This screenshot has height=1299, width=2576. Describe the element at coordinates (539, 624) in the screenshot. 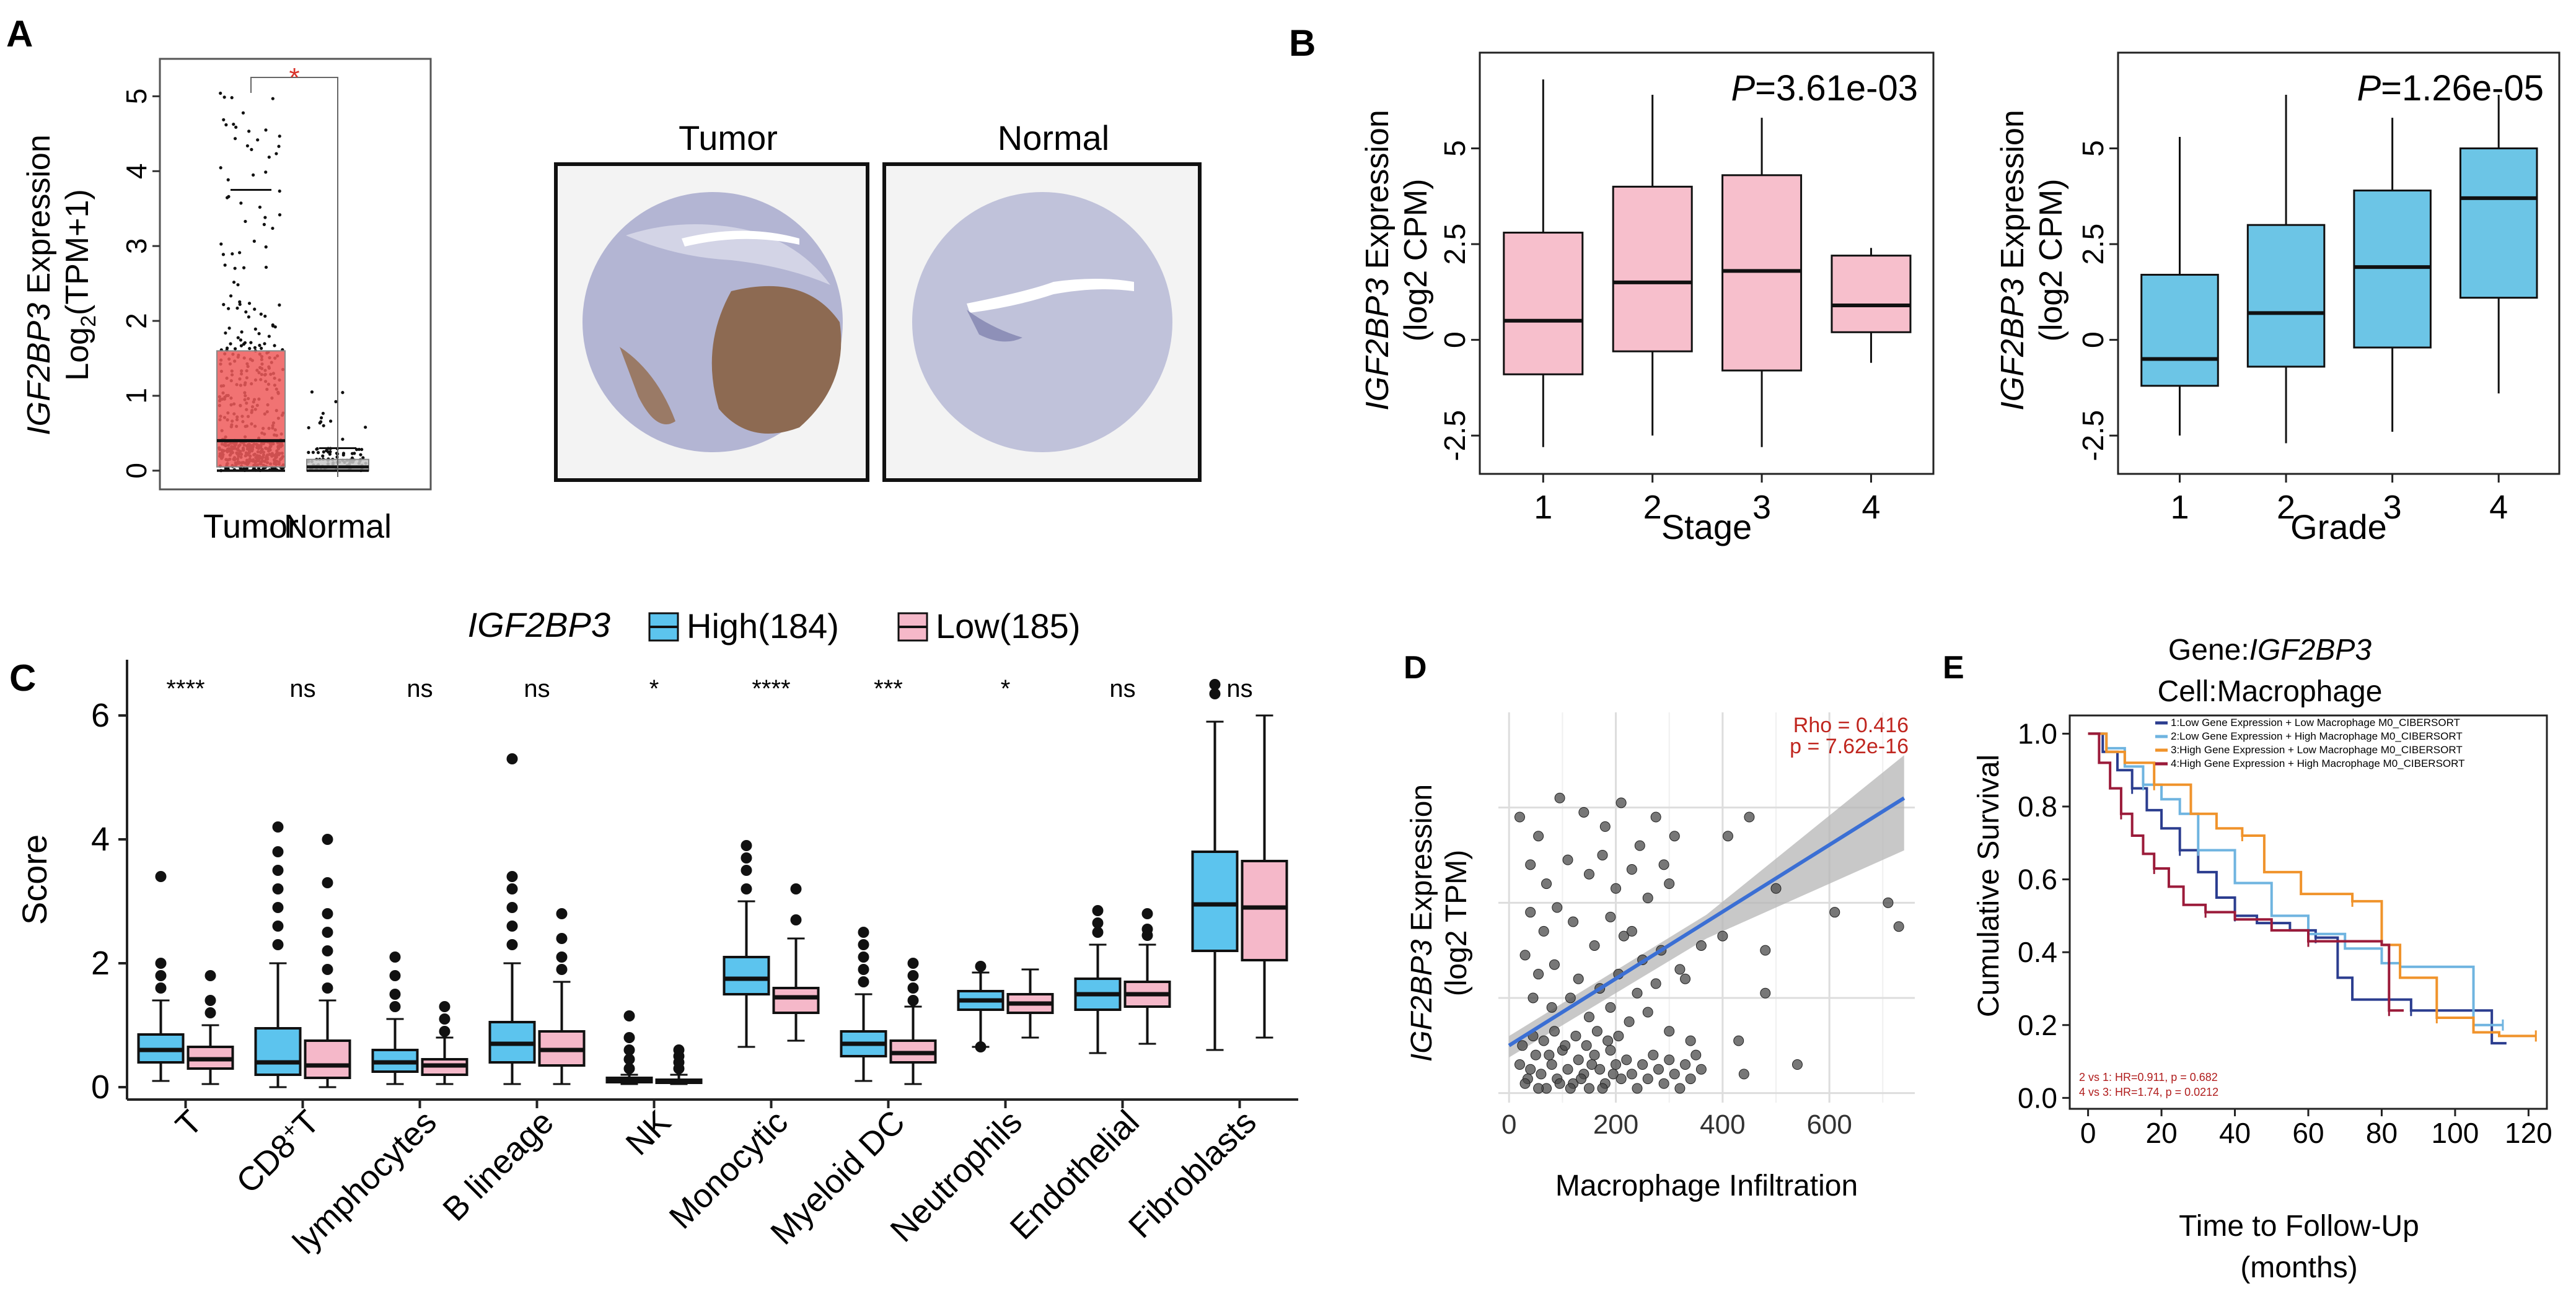

I see `legend-gene: IGF2BP3` at that location.